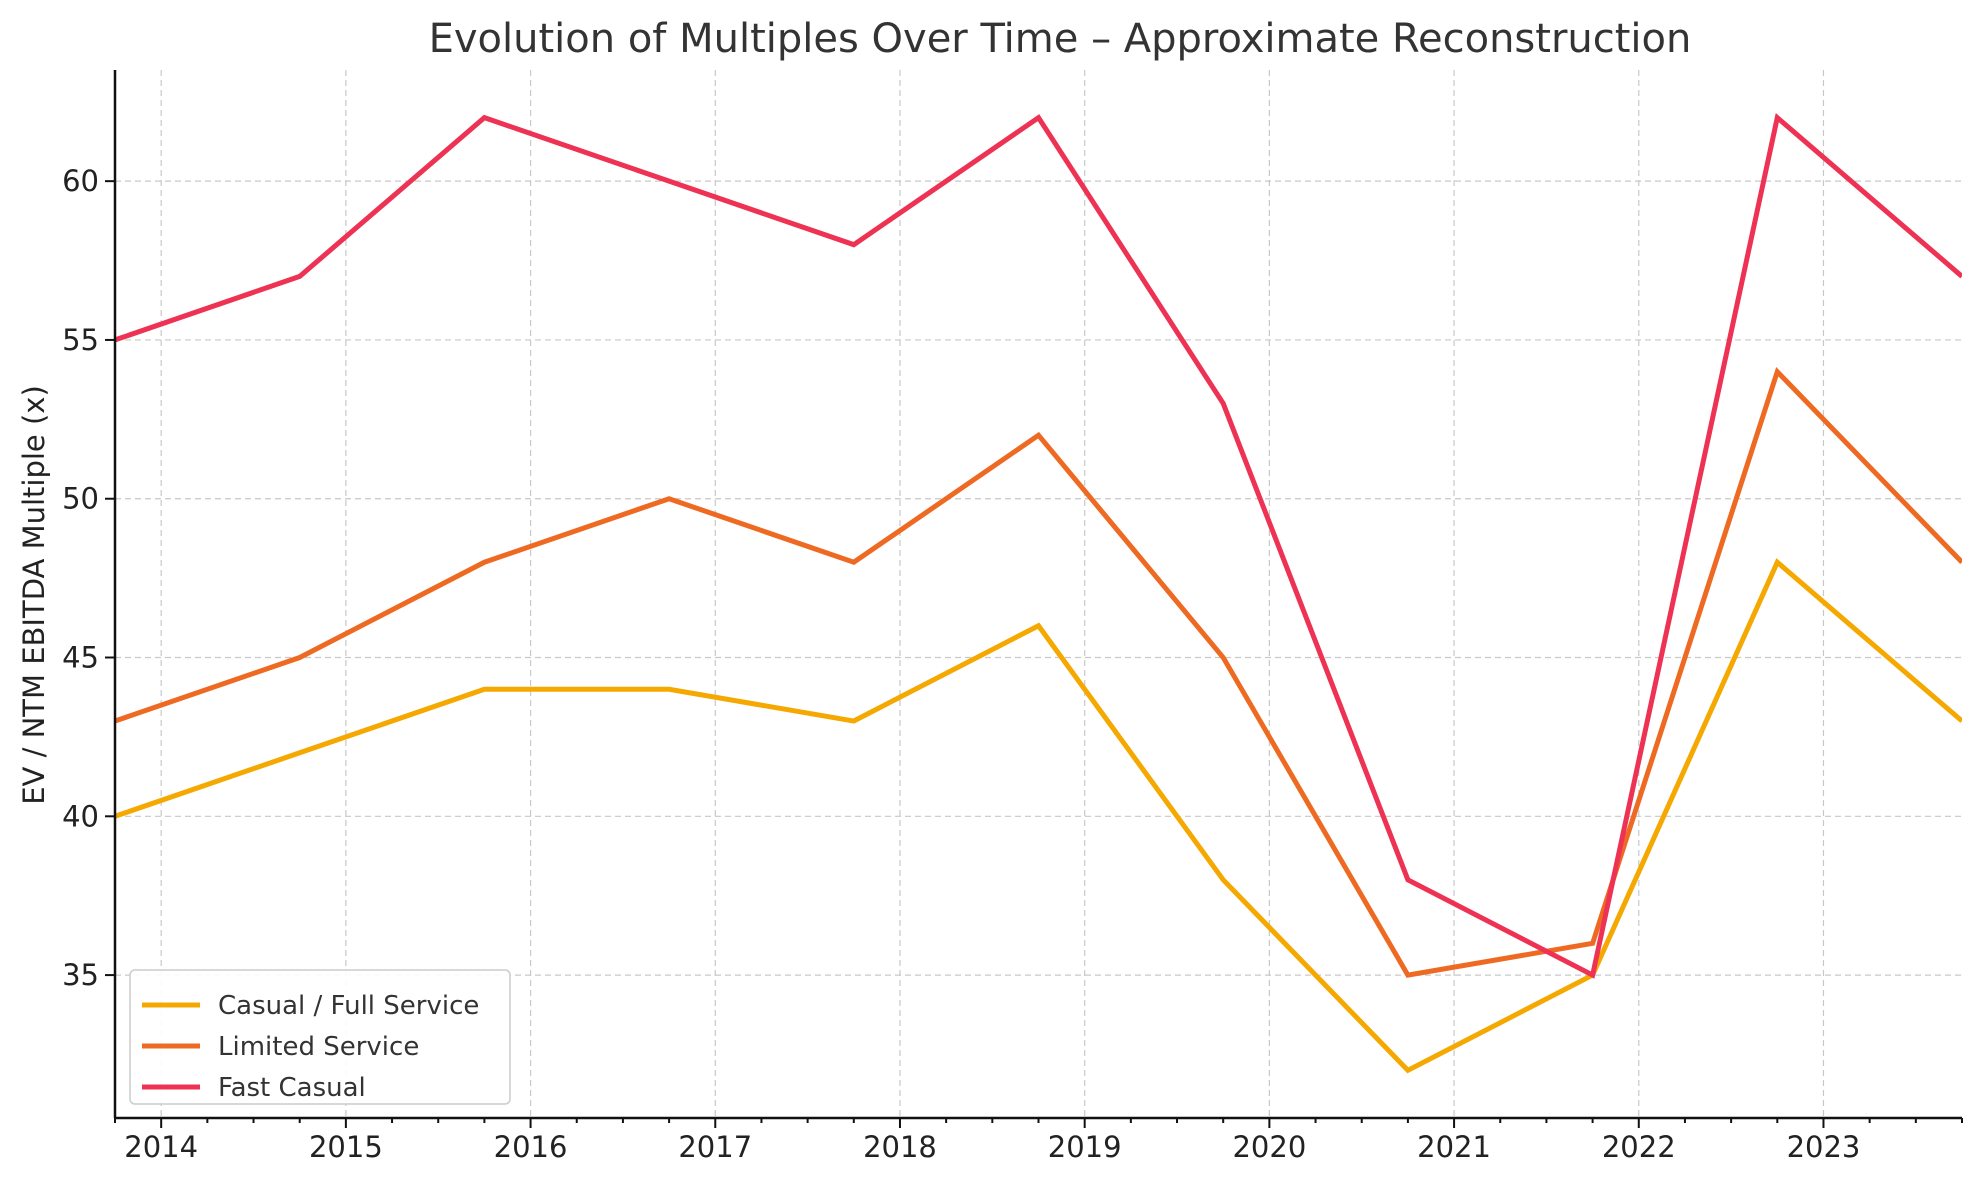 Image resolution: width=1979 pixels, height=1180 pixels. Describe the element at coordinates (1269, 1147) in the screenshot. I see `x-tick-label: 2020` at that location.